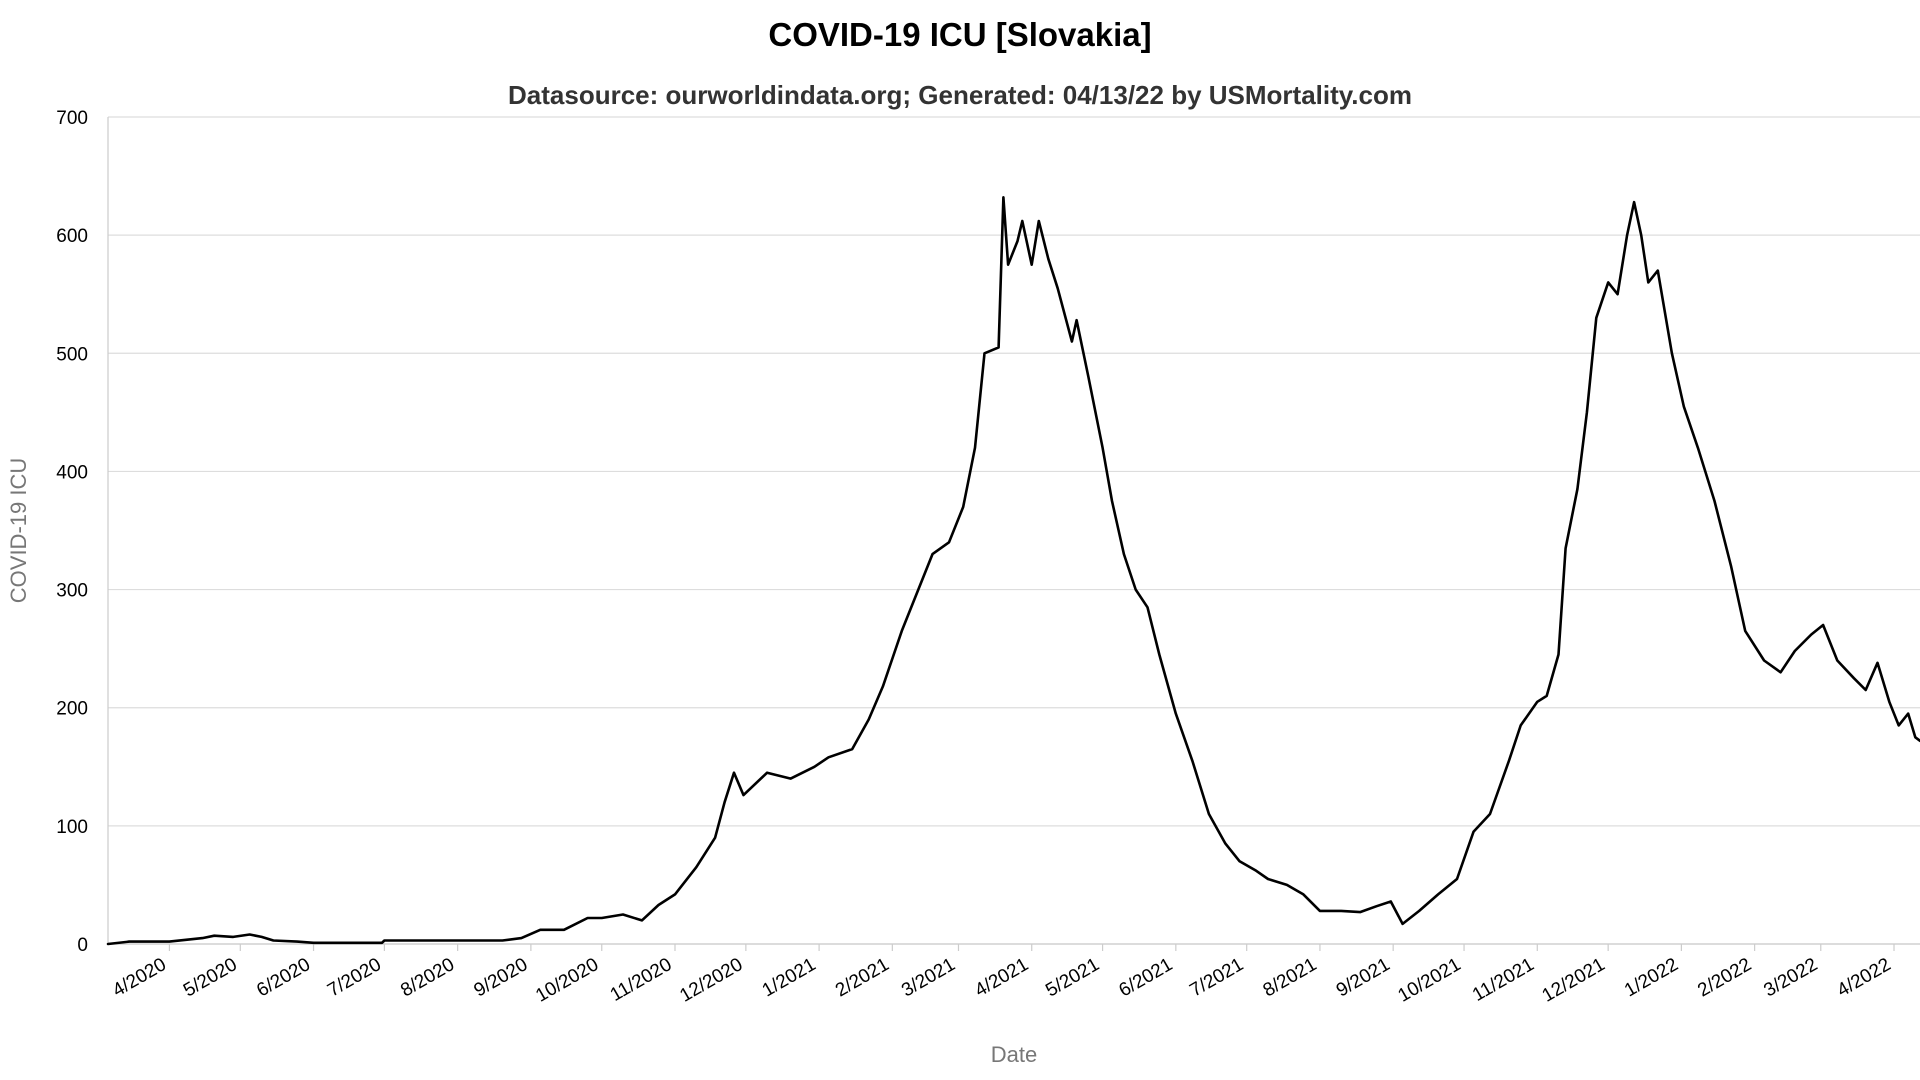 This screenshot has width=1920, height=1080. I want to click on x-tick-label: 4/2020, so click(139, 977).